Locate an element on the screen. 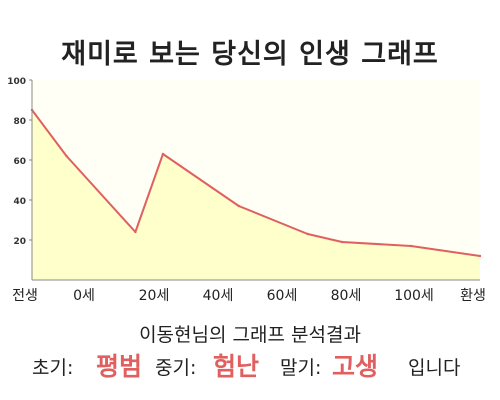  x-tick-label-2: 20세 is located at coordinates (154, 296).